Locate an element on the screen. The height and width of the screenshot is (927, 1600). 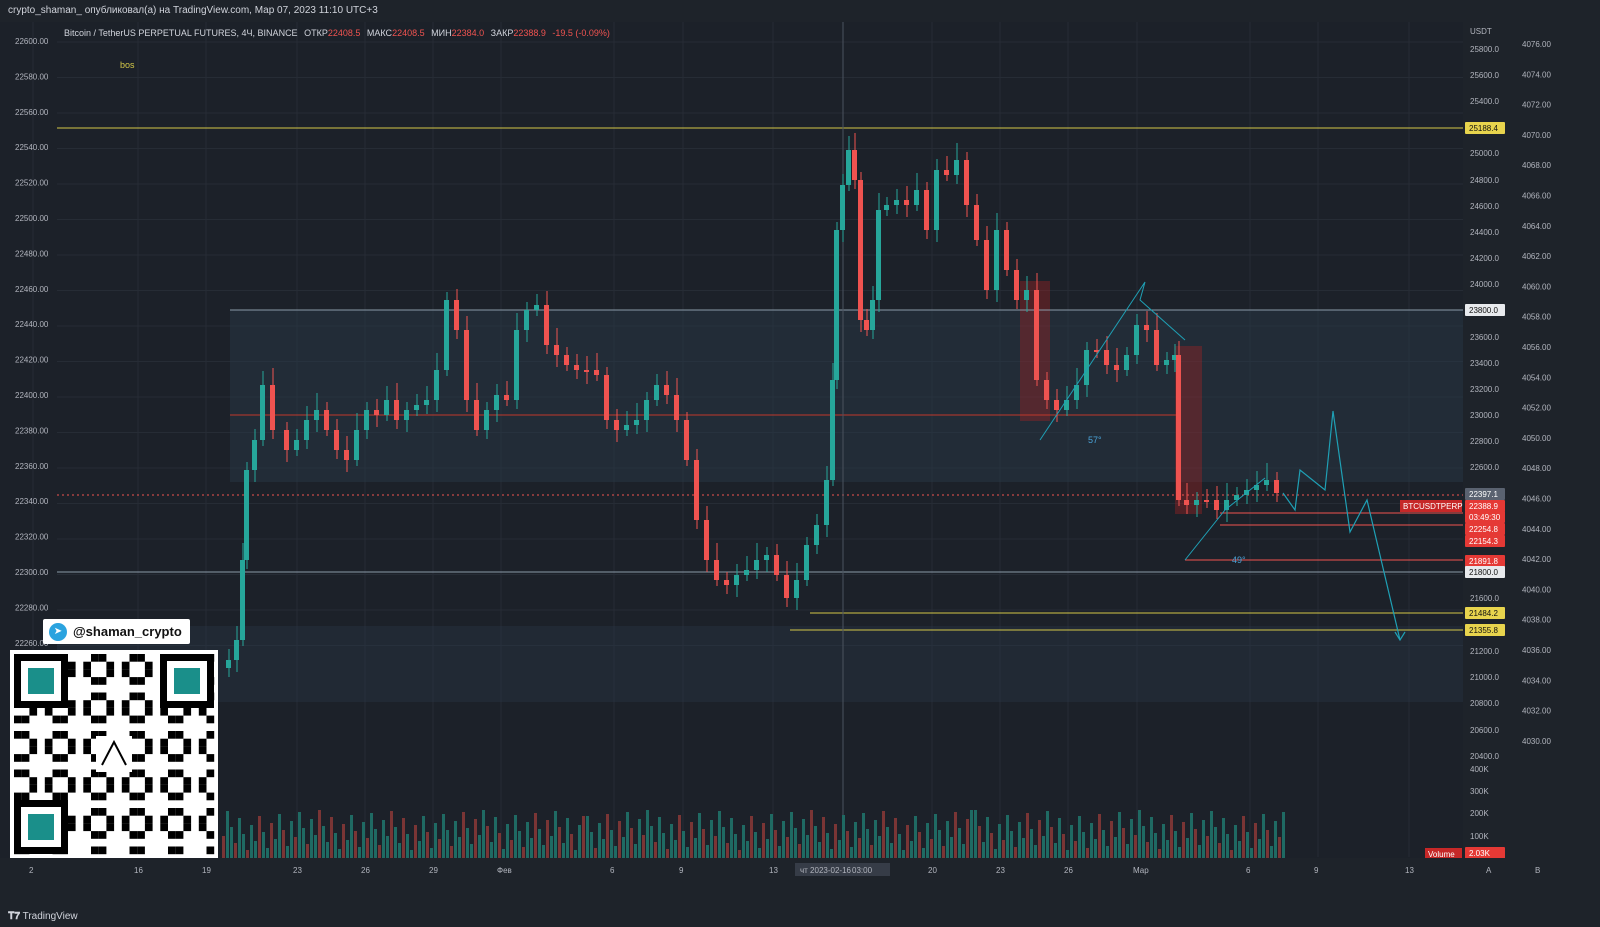
left-axis-label: 22600.00 is located at coordinates (32, 41).